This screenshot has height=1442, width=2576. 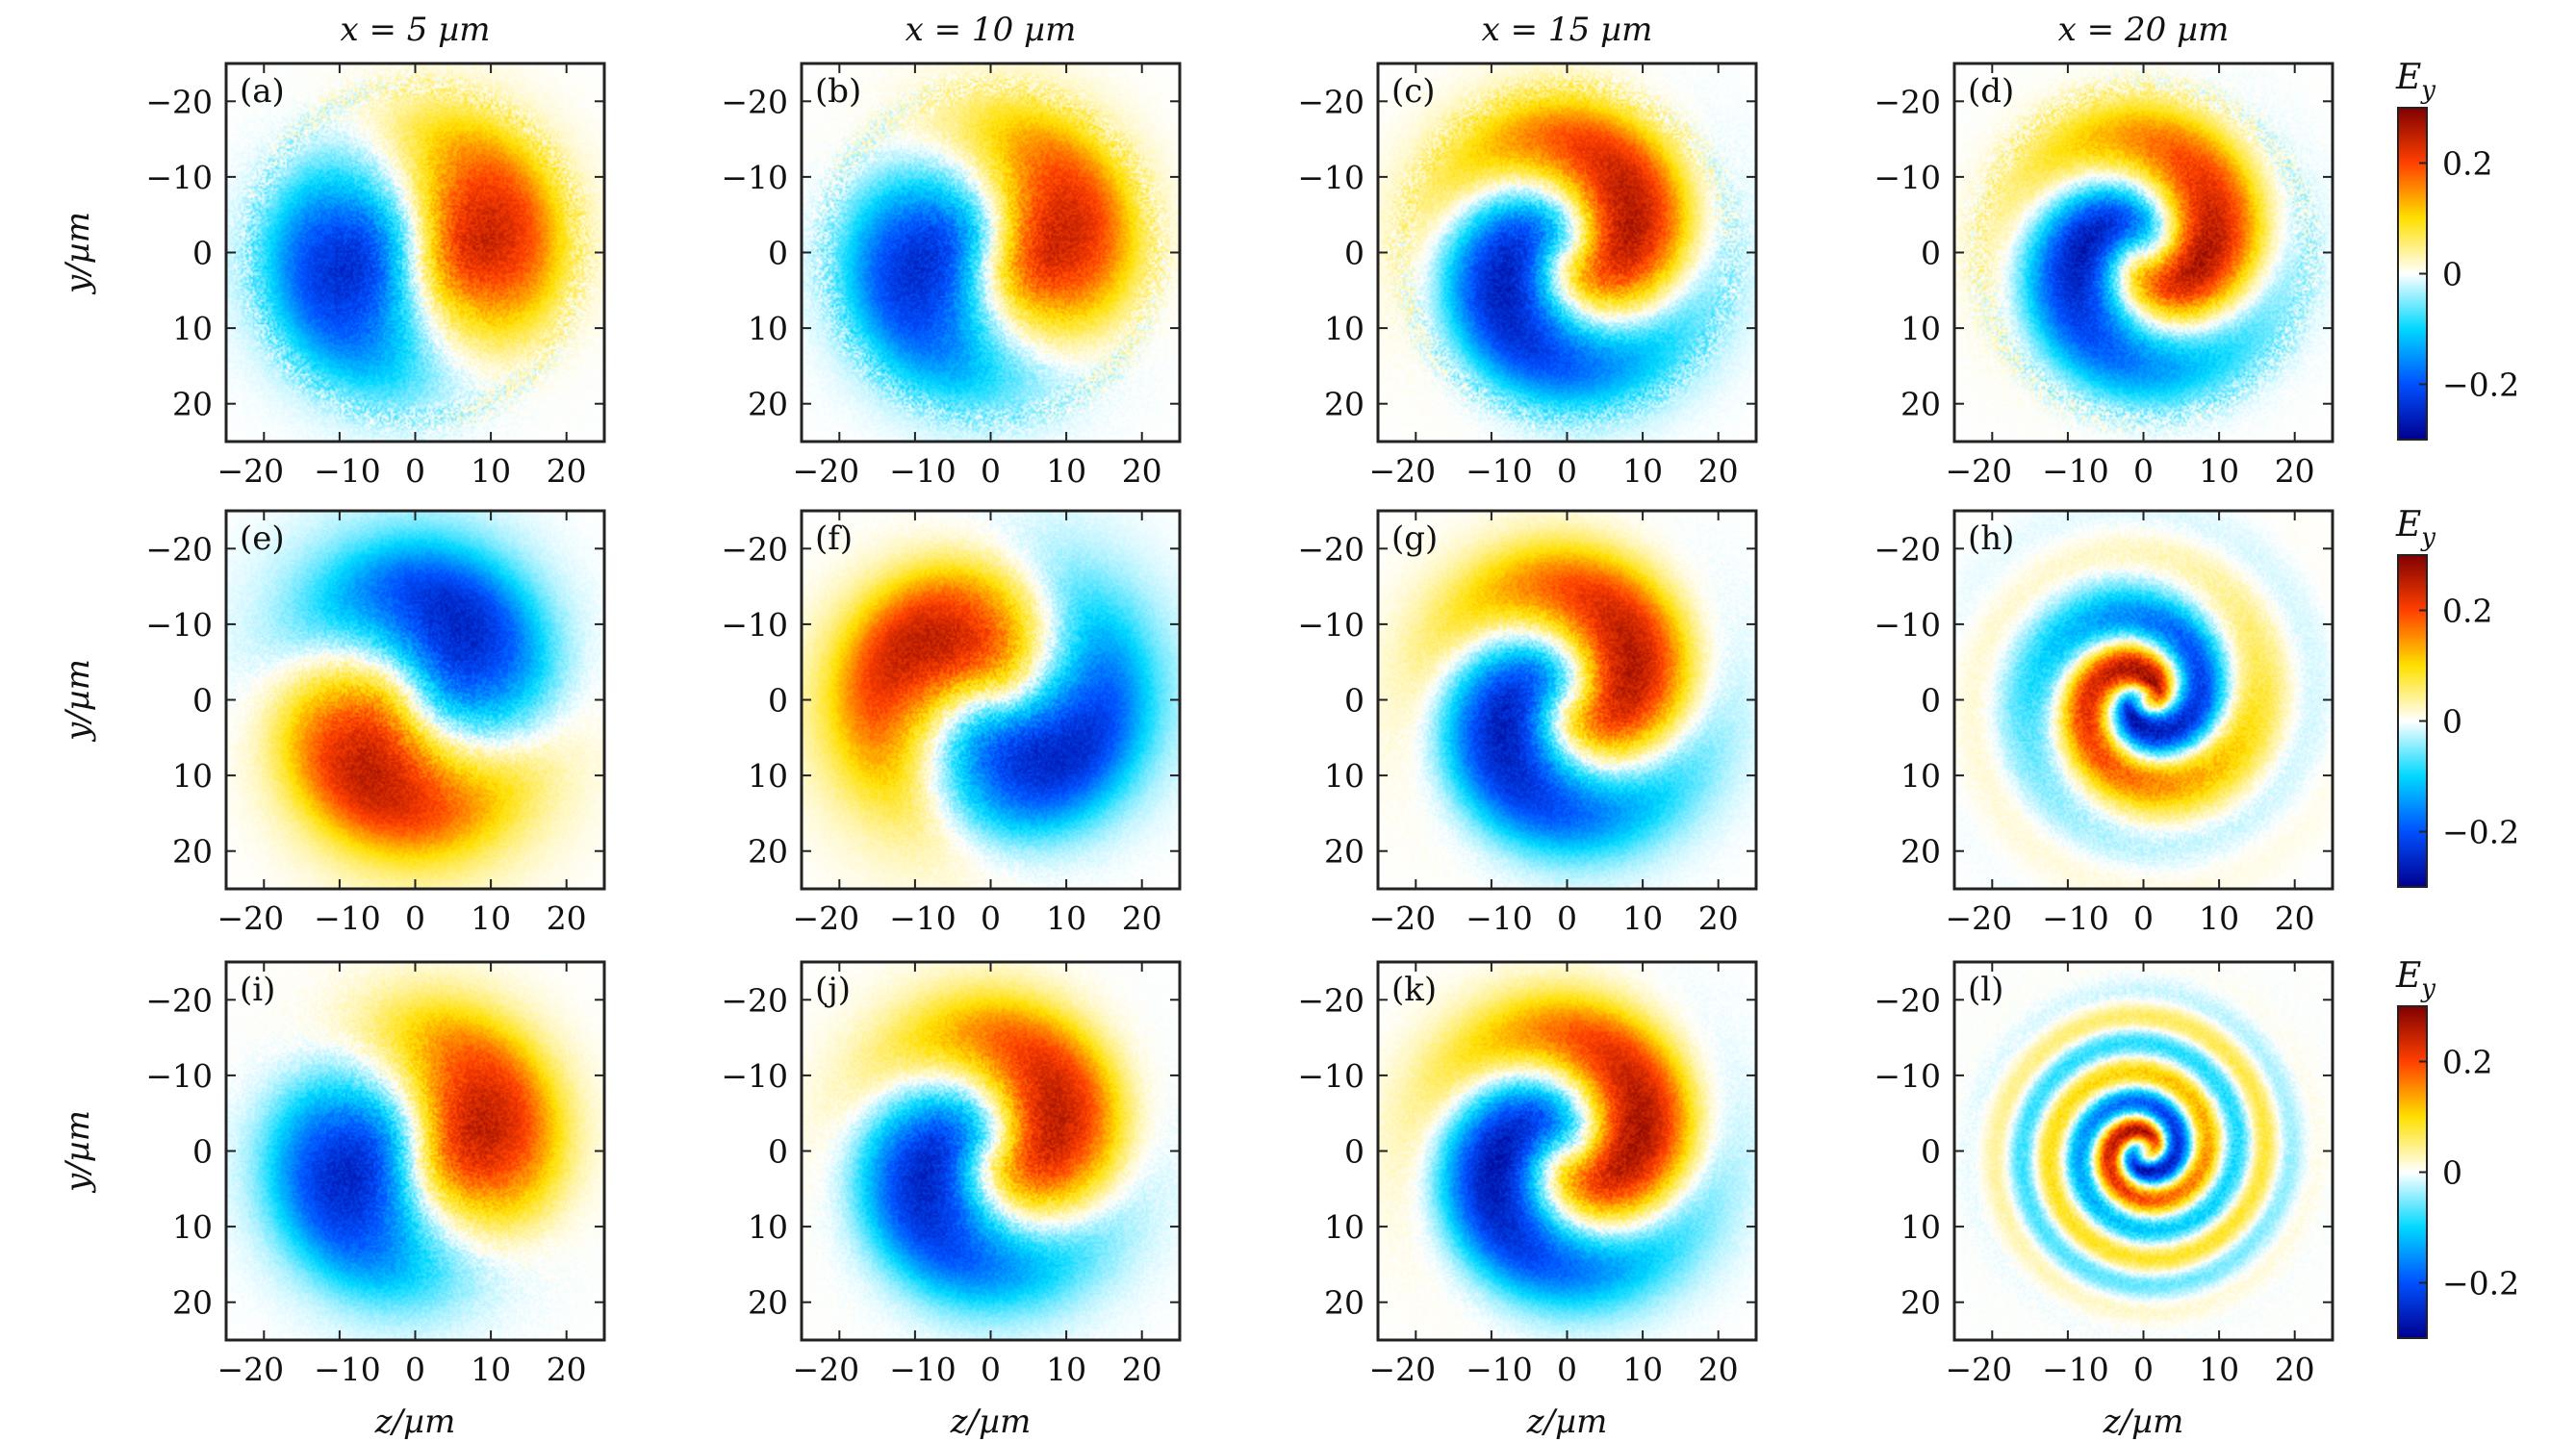 I want to click on panel-label: (d), so click(x=1991, y=91).